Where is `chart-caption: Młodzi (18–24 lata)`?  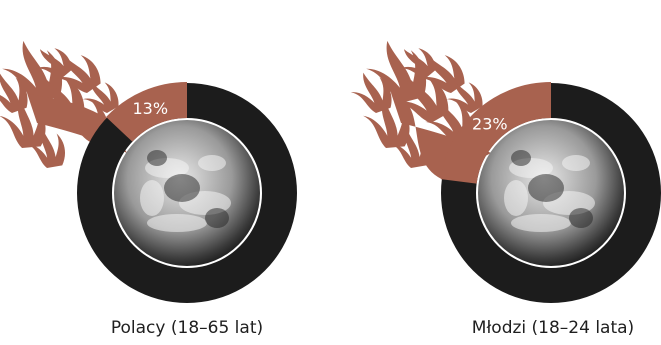 chart-caption: Młodzi (18–24 lata) is located at coordinates (553, 328).